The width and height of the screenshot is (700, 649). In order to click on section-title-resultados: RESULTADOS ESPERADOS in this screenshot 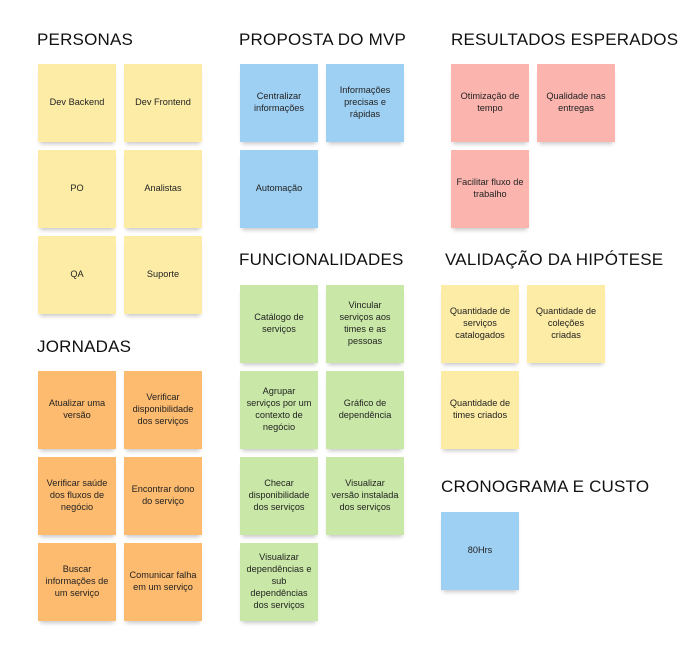, I will do `click(565, 39)`.